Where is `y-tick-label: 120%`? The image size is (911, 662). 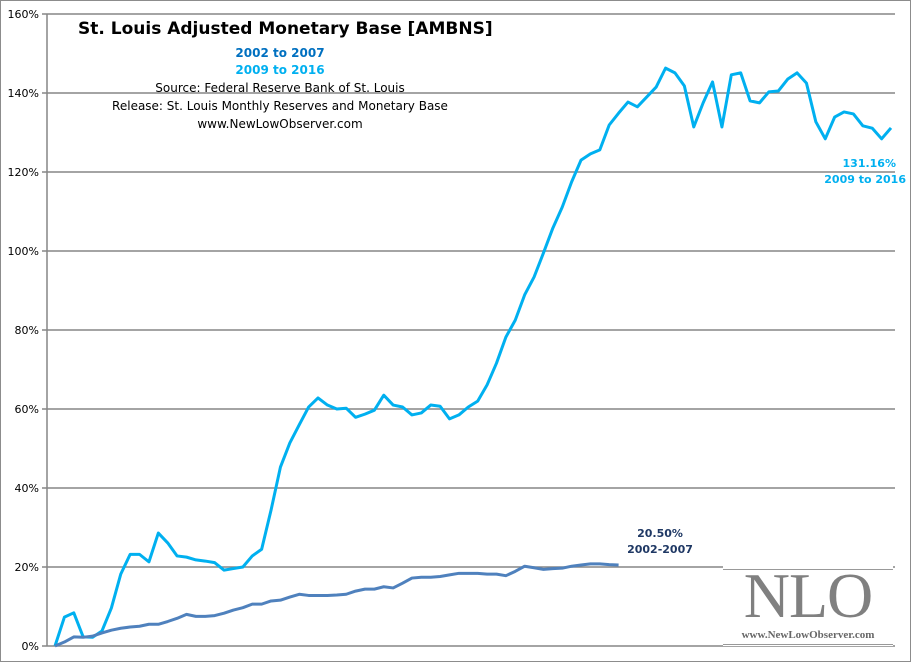
y-tick-label: 120% is located at coordinates (23, 172).